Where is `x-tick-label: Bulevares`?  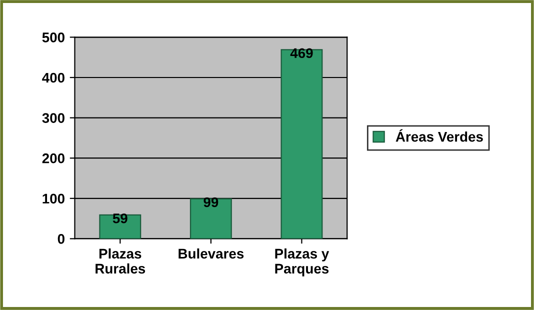 x-tick-label: Bulevares is located at coordinates (211, 253).